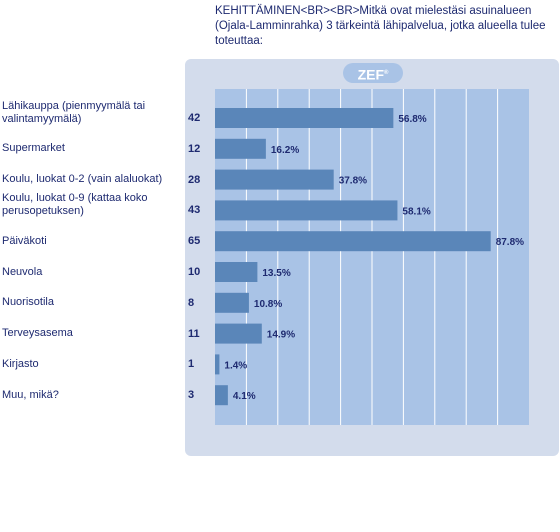  Describe the element at coordinates (194, 118) in the screenshot. I see `count-label: 42` at that location.